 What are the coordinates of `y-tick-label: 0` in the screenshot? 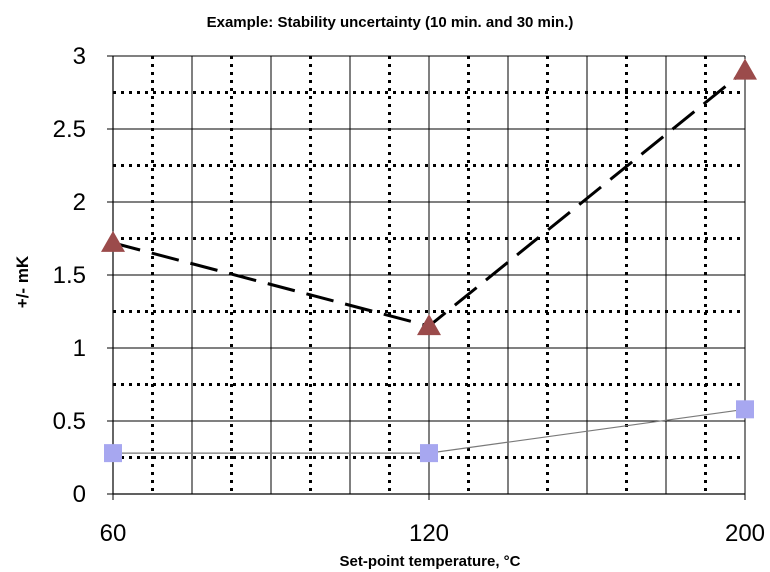 It's located at (79, 494).